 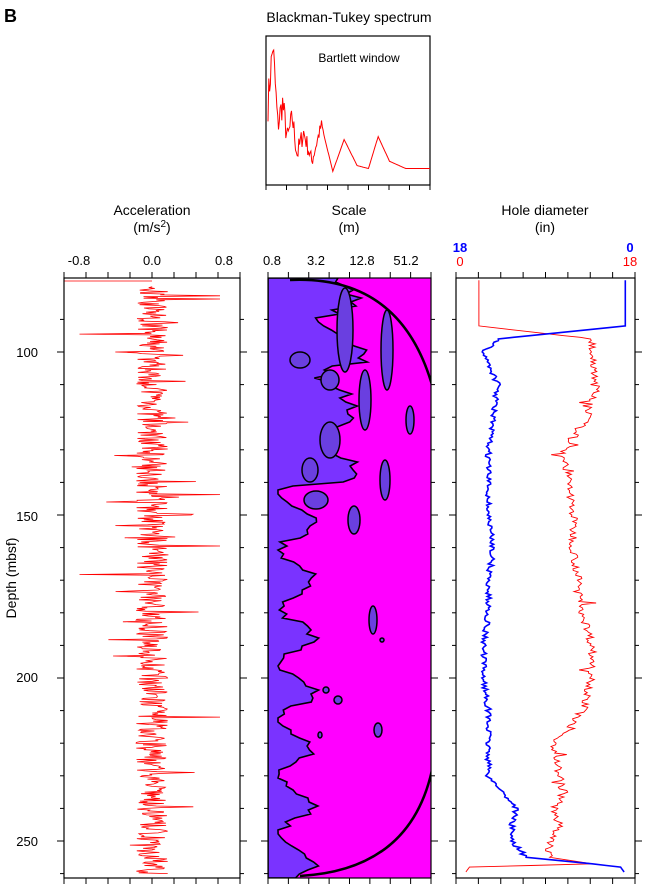 I want to click on spectrum-title: Blackman-Tukey spectrum, so click(x=348, y=17).